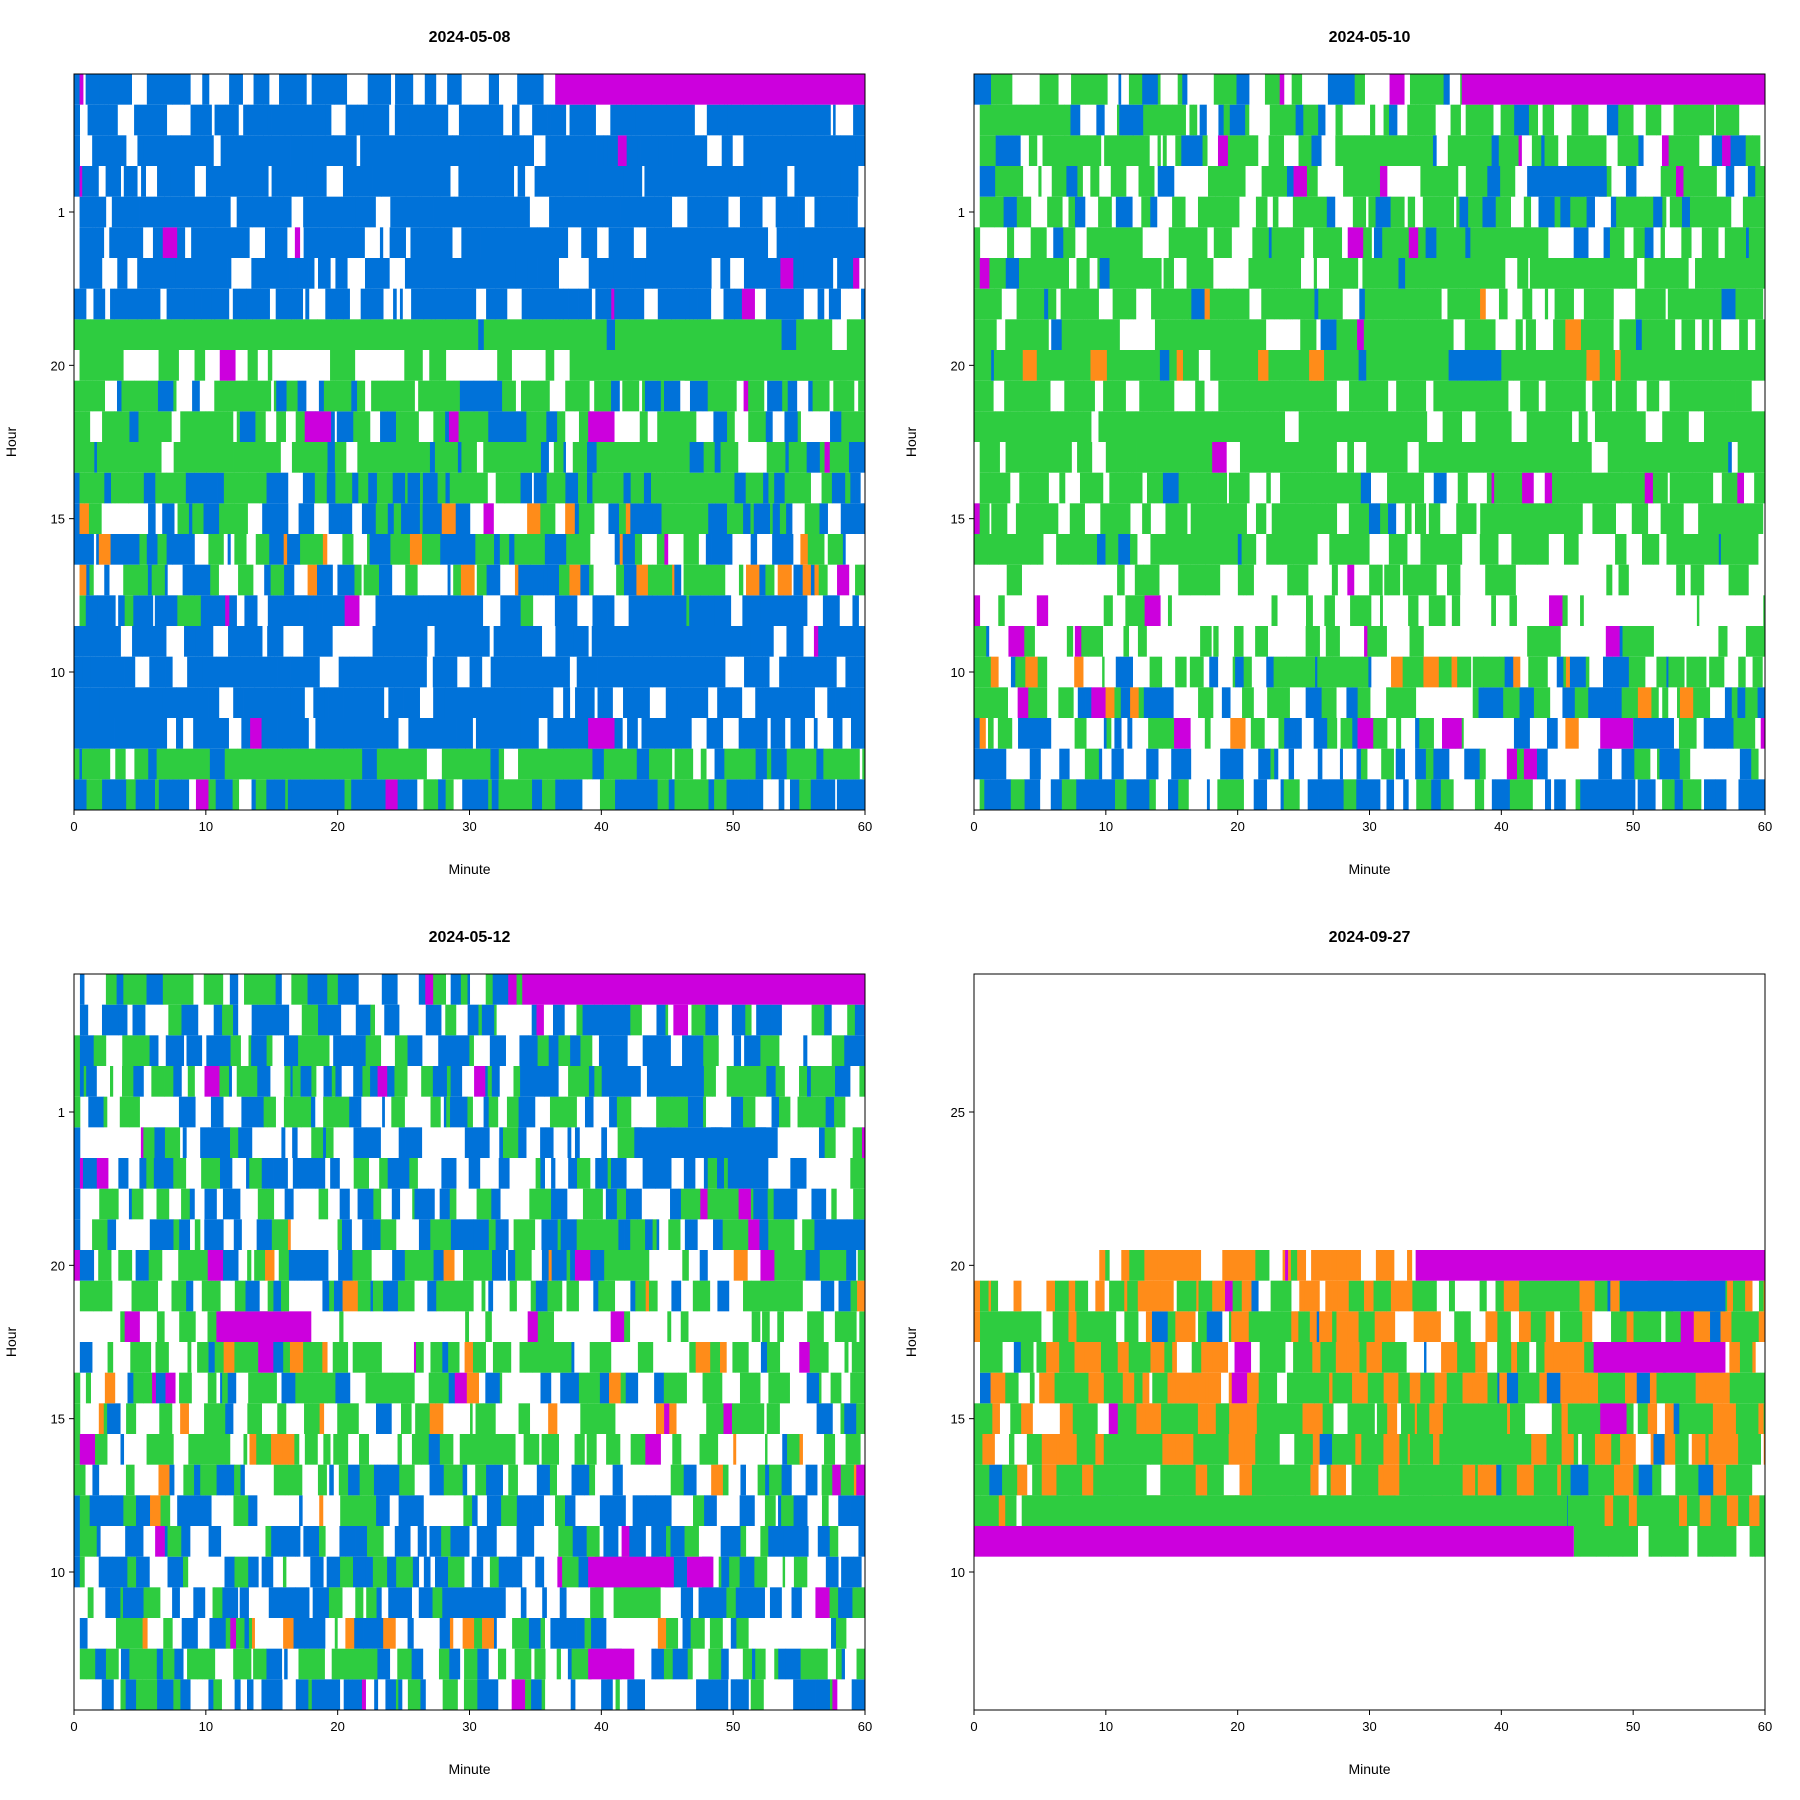  I want to click on x-tick-label: 50, so click(733, 1726).